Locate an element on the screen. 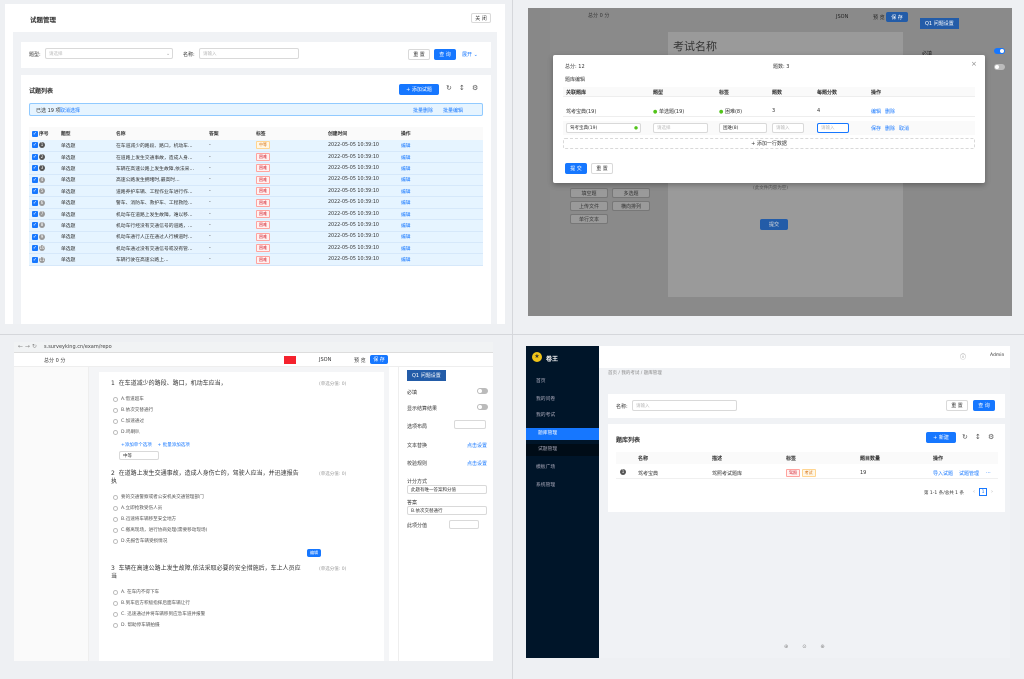 This screenshot has height=679, width=1024. select-all-checkbox: ✓ is located at coordinates (35, 133).